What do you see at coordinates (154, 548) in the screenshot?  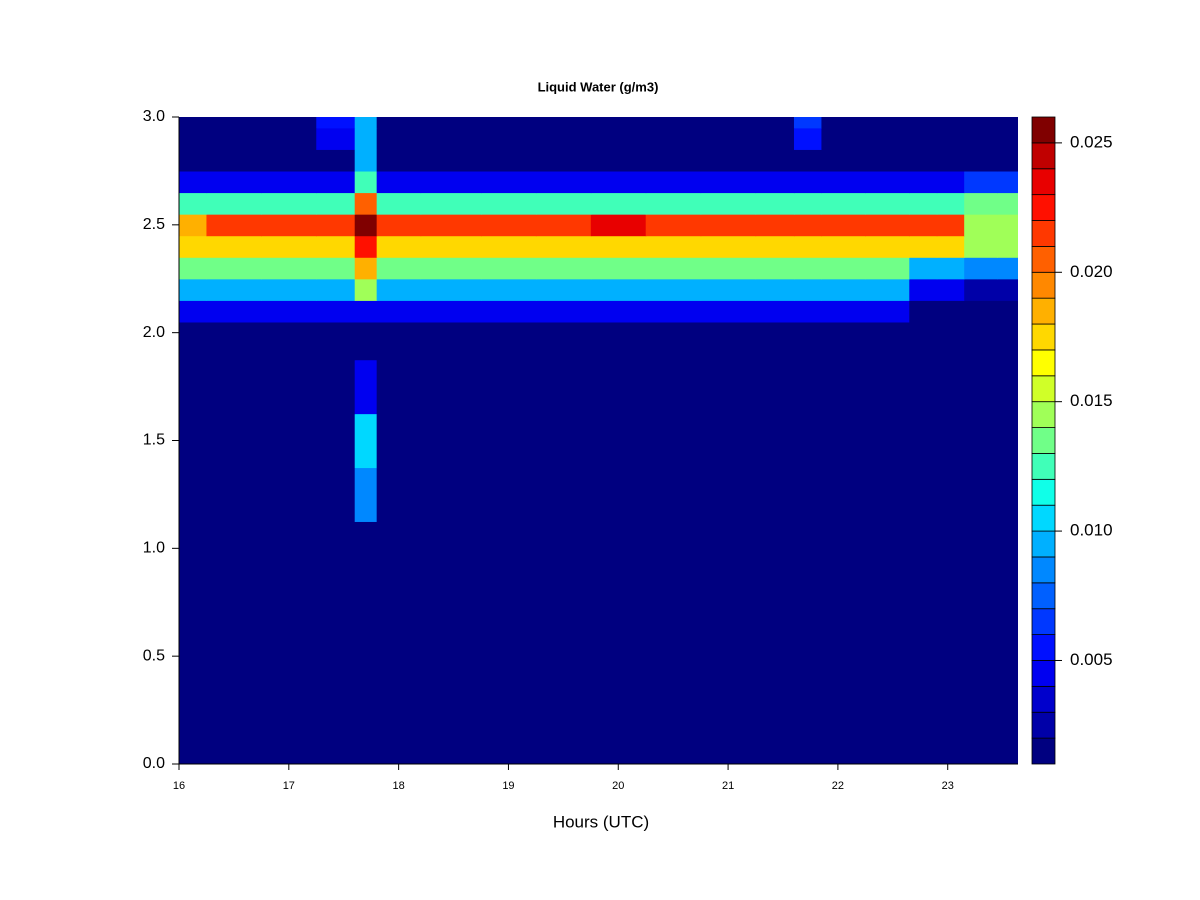 I see `y-tick-label: 1.0` at bounding box center [154, 548].